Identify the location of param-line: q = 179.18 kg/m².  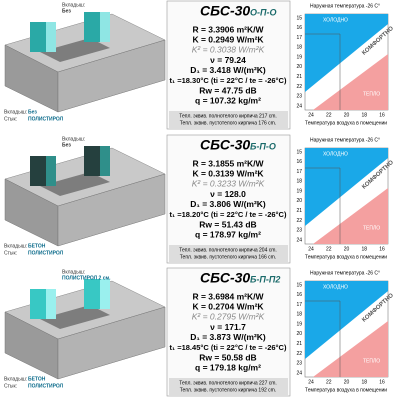
(228, 368).